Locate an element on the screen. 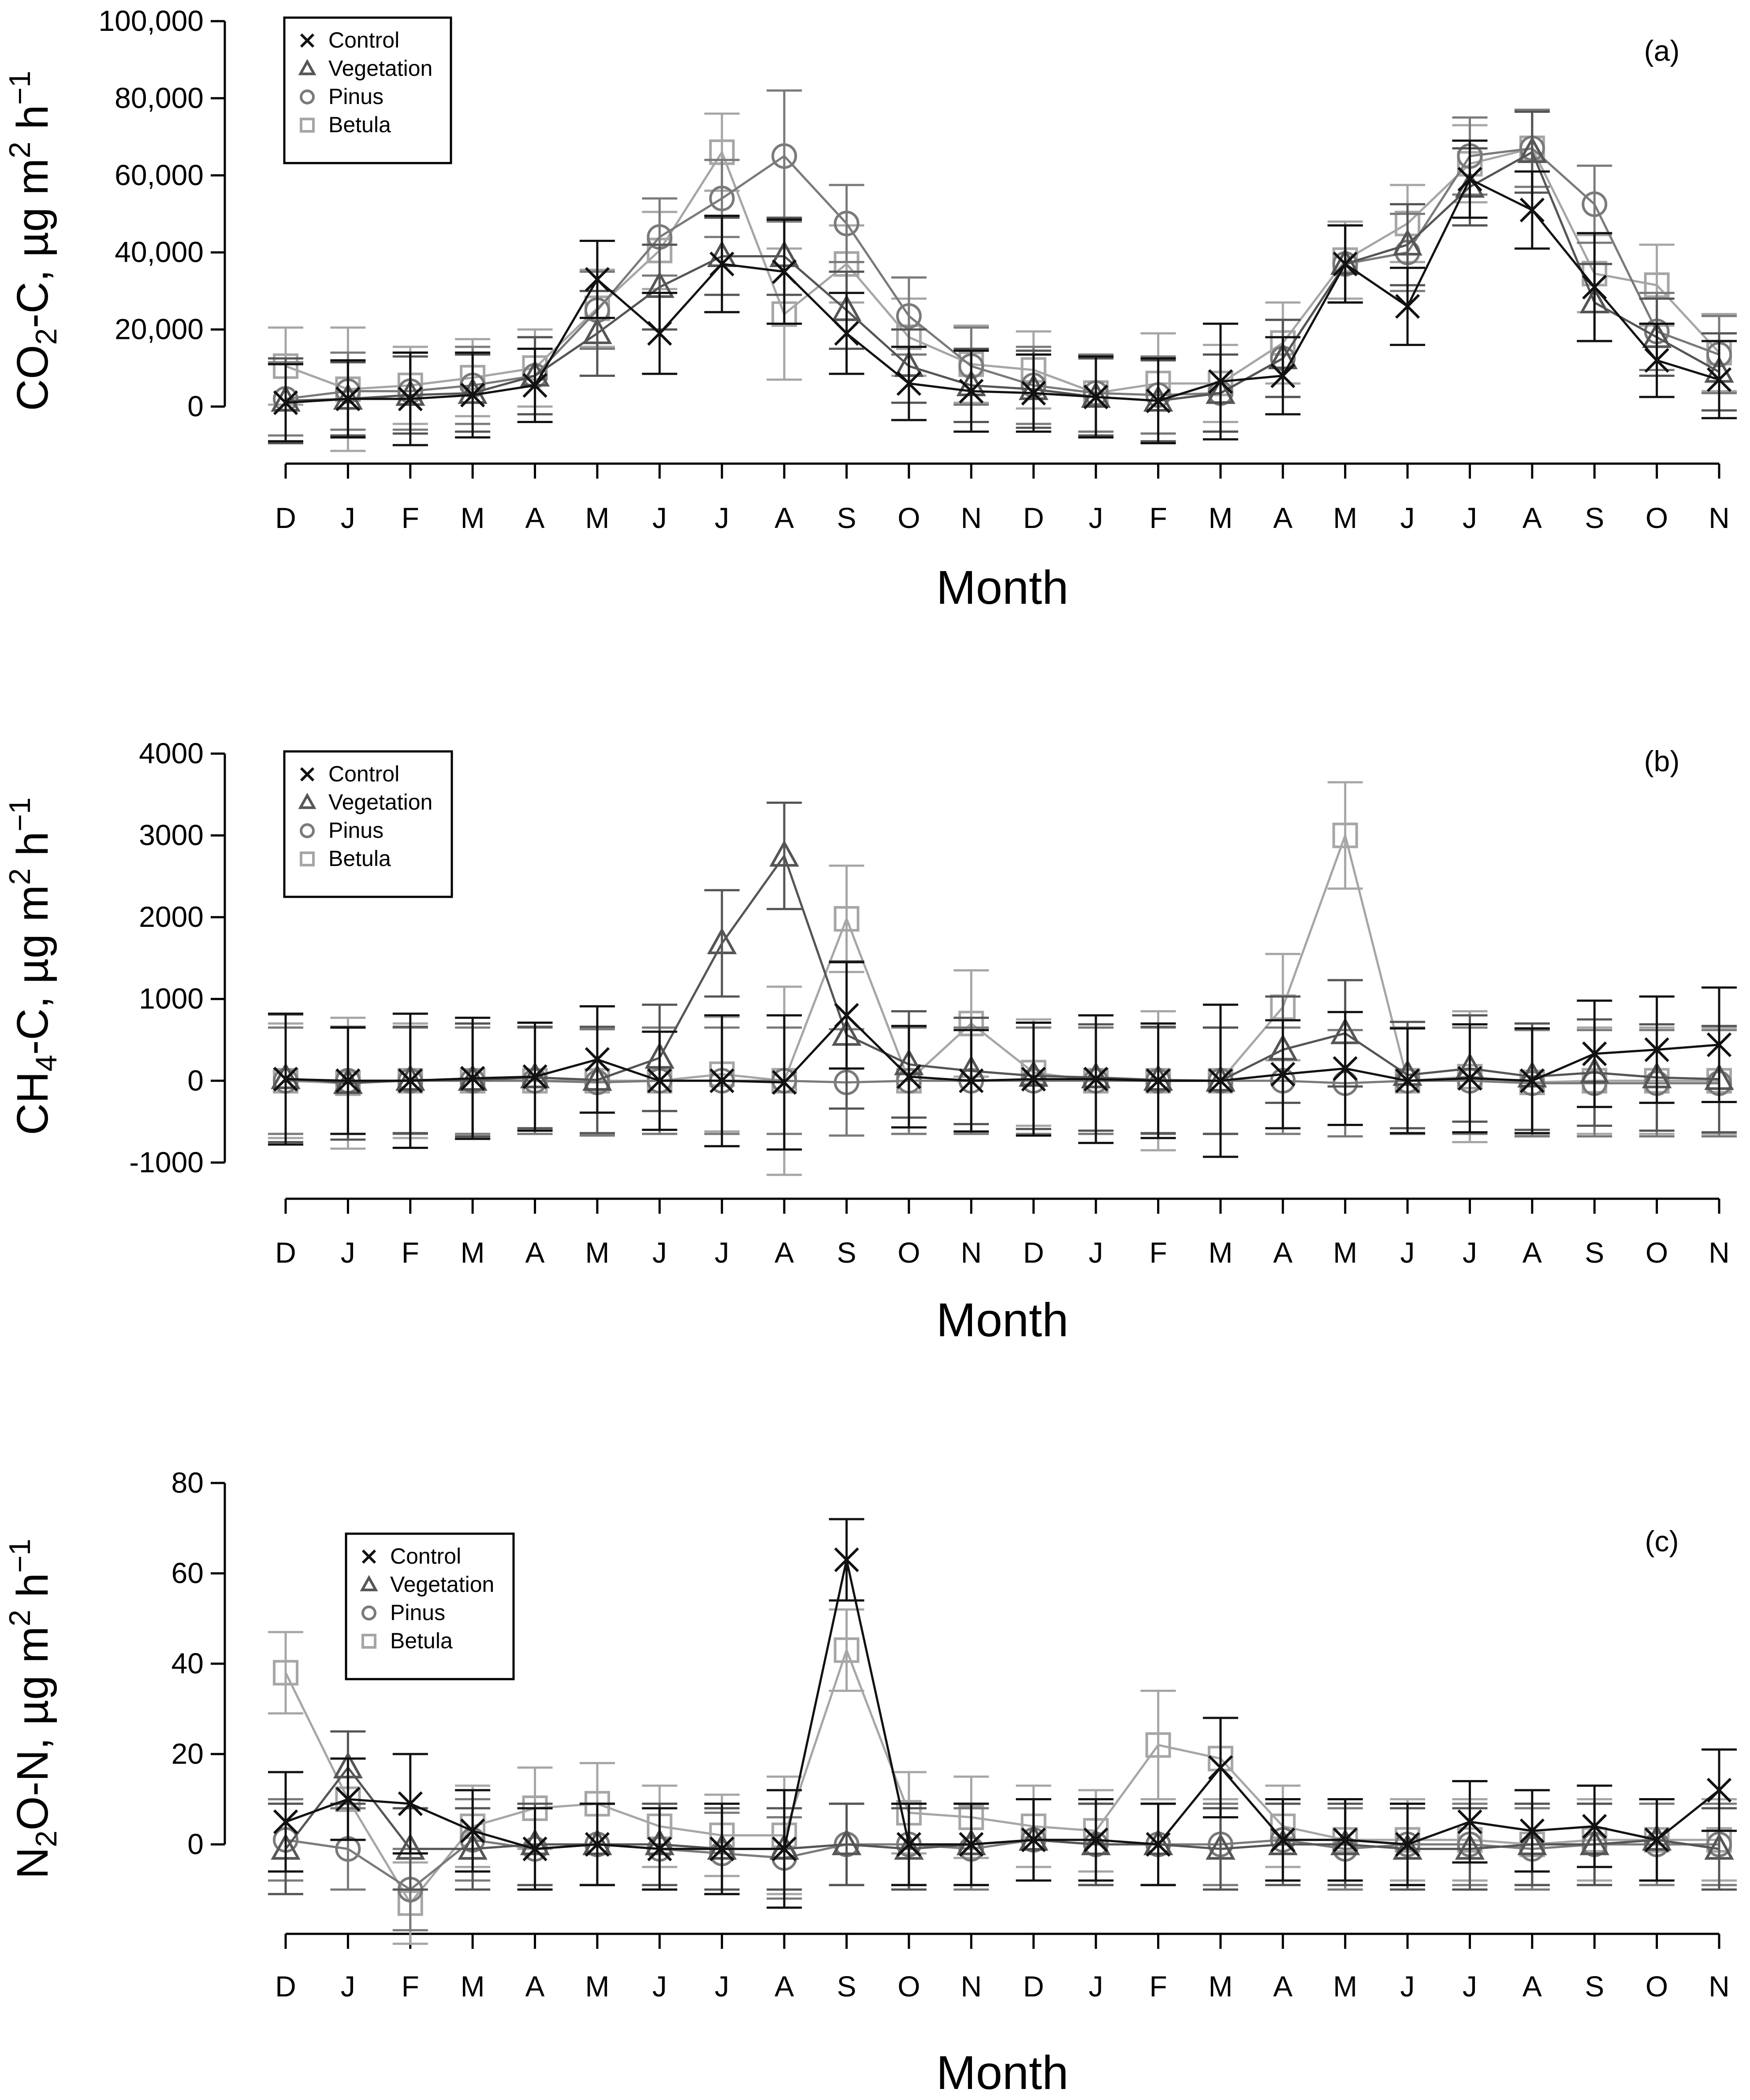  series-control is located at coordinates (1002, 292).